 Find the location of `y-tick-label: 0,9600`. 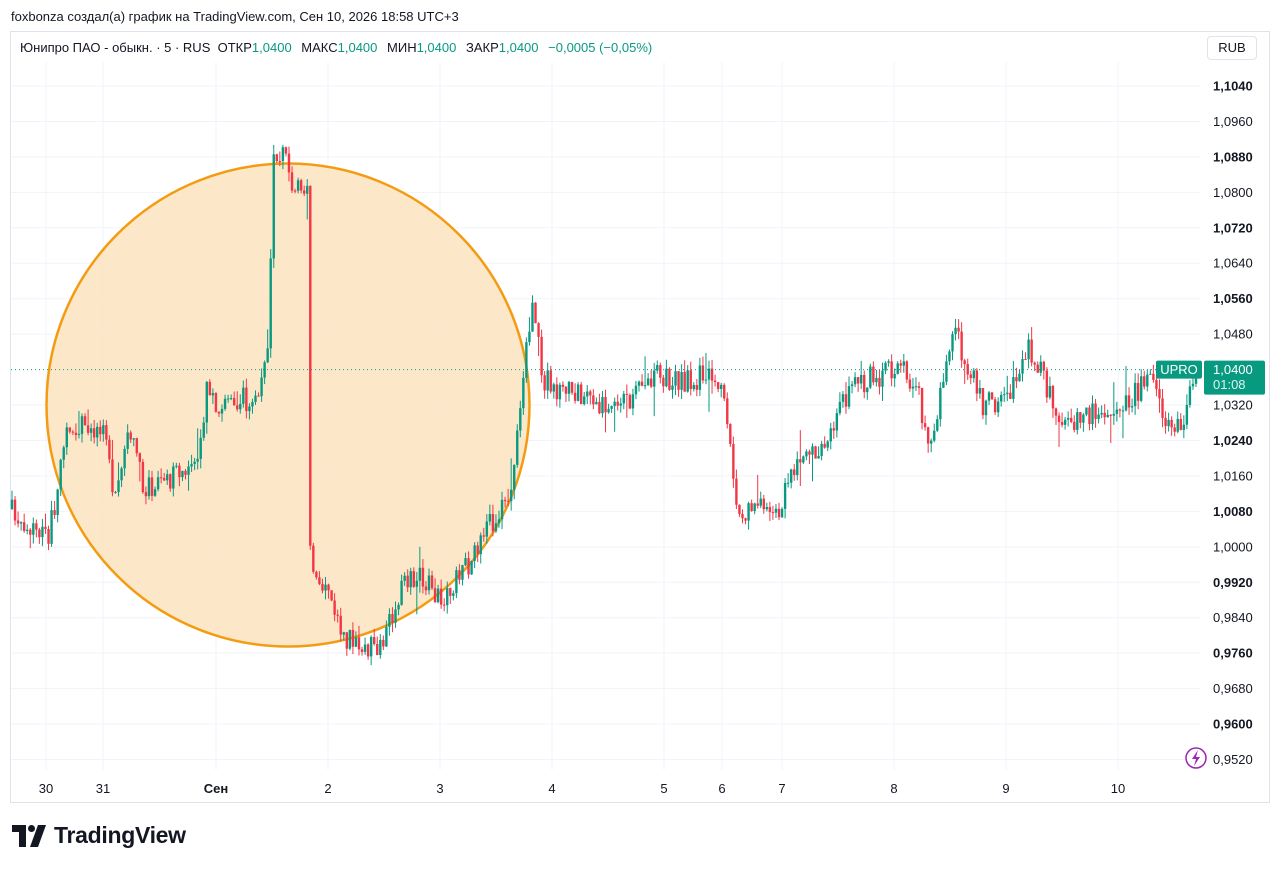

y-tick-label: 0,9600 is located at coordinates (1233, 724).